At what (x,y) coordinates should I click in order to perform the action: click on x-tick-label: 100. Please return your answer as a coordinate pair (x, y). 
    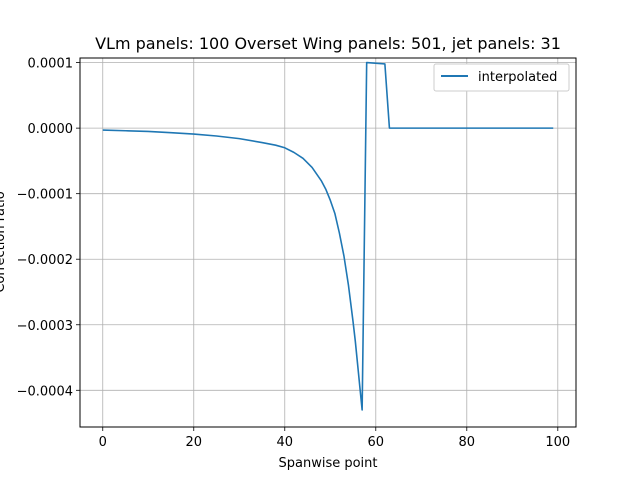
    Looking at the image, I should click on (557, 442).